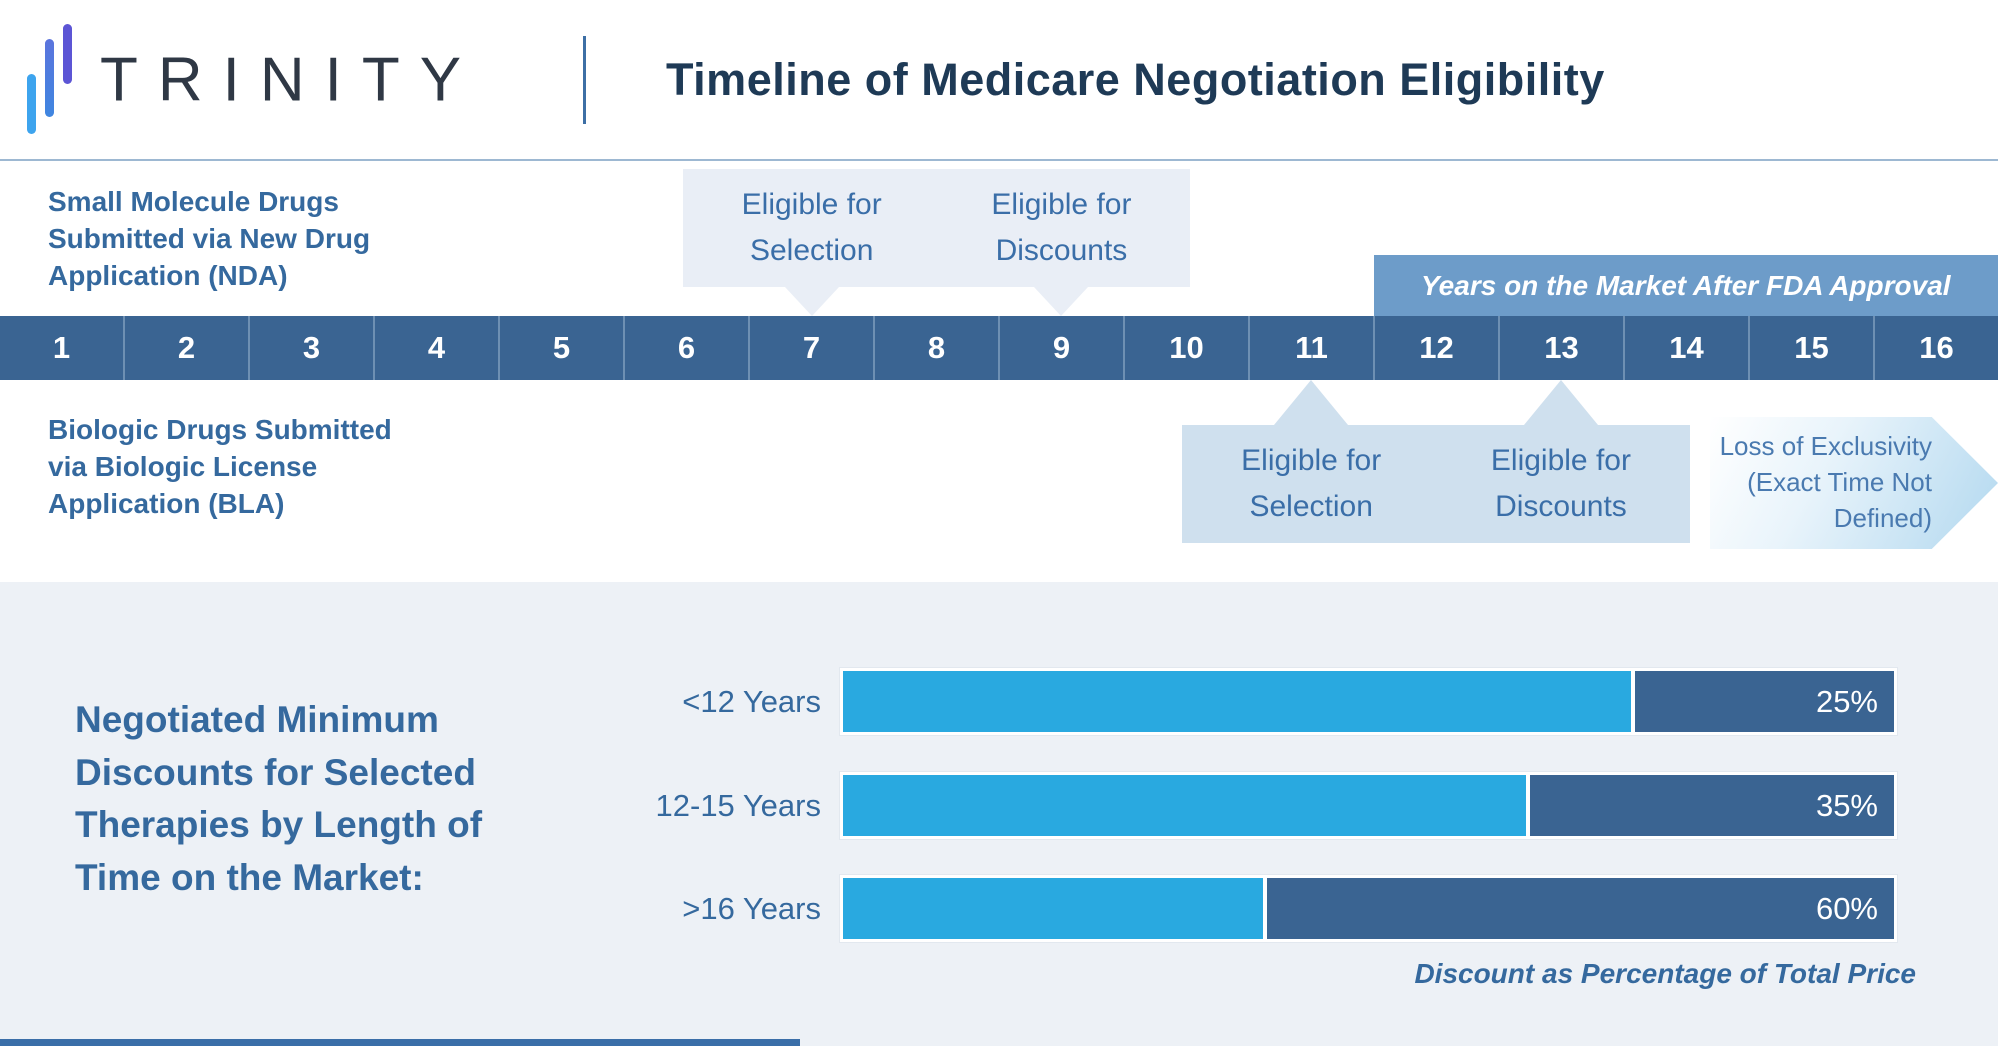  What do you see at coordinates (1185, 348) in the screenshot?
I see `year-cell: 10` at bounding box center [1185, 348].